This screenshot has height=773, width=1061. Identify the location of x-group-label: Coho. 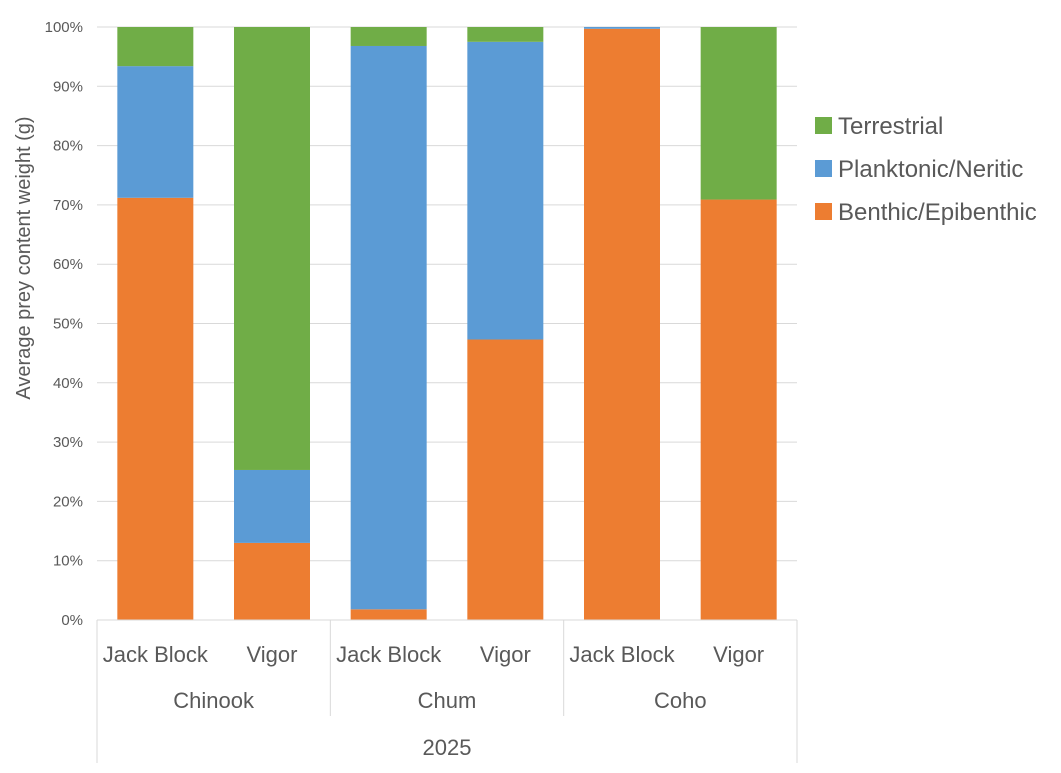
(680, 700).